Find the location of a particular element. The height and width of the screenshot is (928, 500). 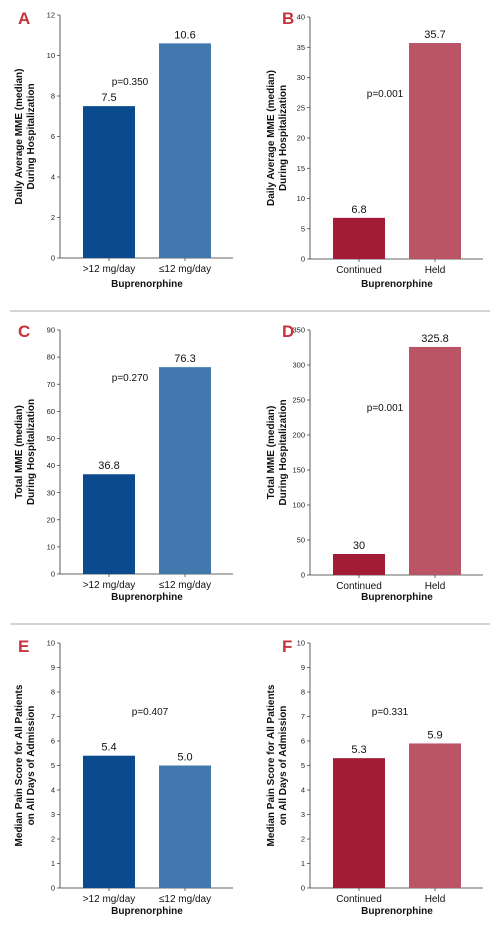

y-tick-label-e: 9 is located at coordinates (53, 667).